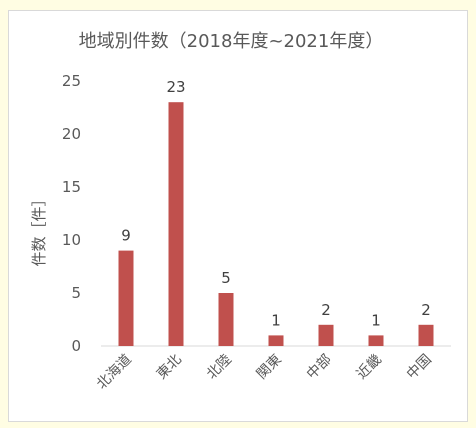 This screenshot has height=428, width=476. I want to click on y-tick-label: 15, so click(71, 187).